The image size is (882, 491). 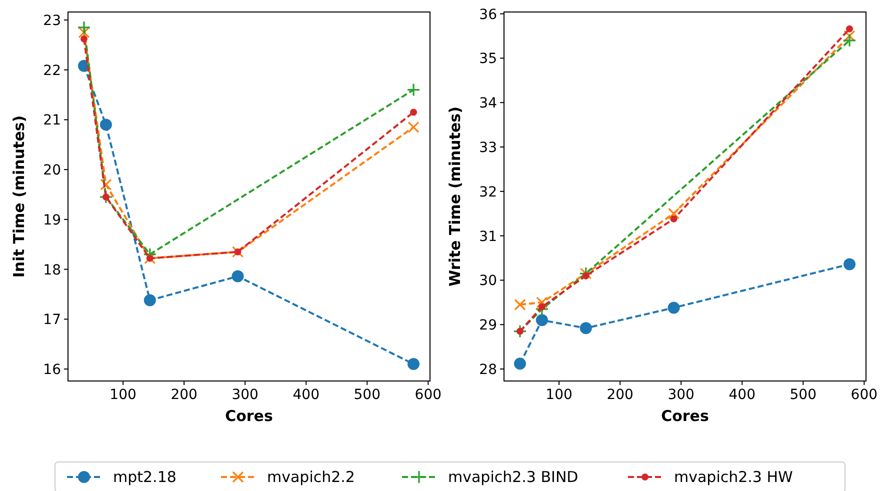 I want to click on y-tick-label: 32, so click(x=488, y=192).